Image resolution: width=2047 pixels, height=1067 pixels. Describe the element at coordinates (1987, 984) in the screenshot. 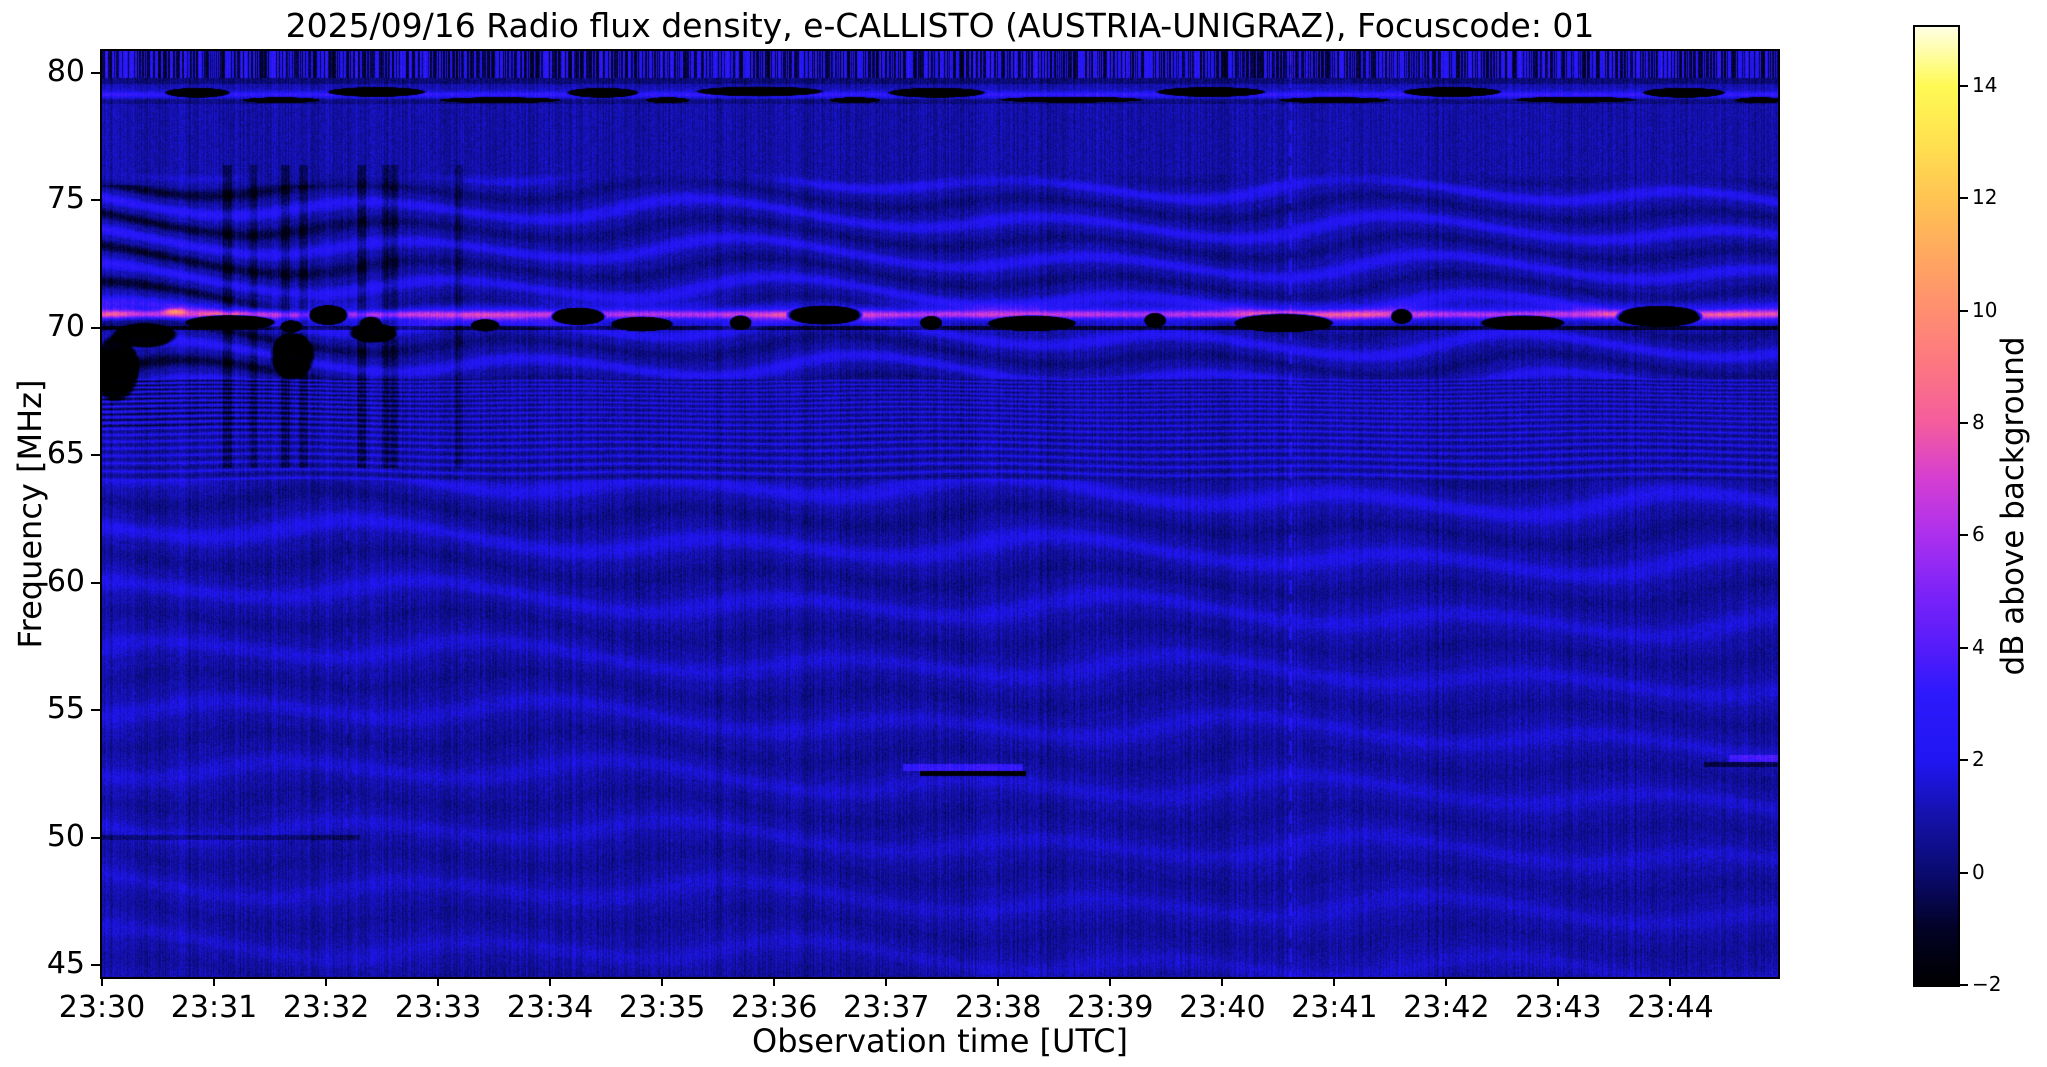

I see `colorbar-tick-label: −2` at that location.